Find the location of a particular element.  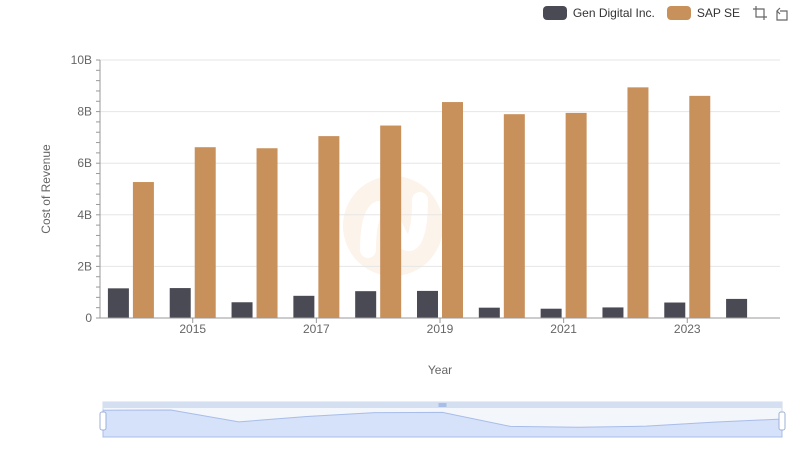

y-tick-label: 4B is located at coordinates (84, 215).